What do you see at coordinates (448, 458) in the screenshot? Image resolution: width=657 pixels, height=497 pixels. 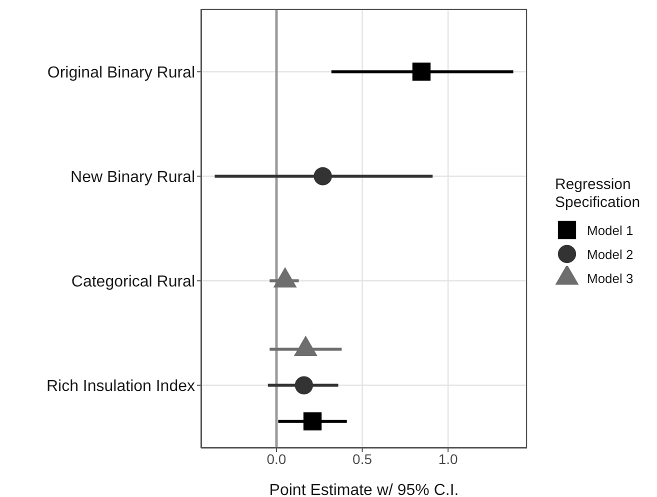 I see `x-tick-label: 1.0` at bounding box center [448, 458].